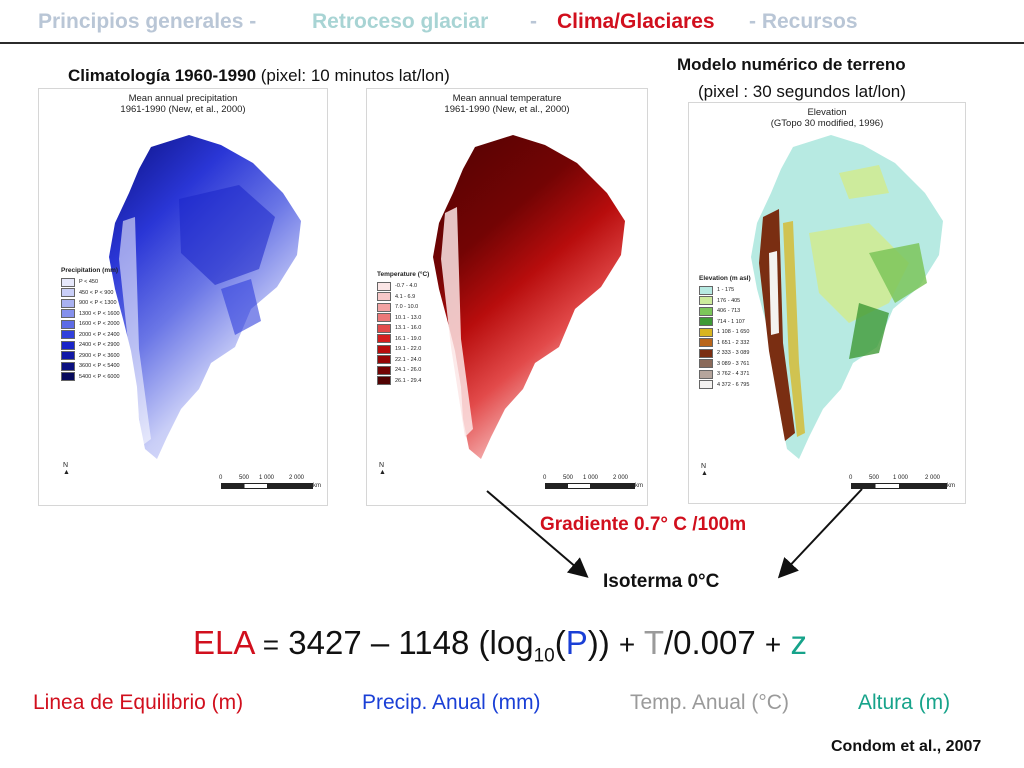 The image size is (1024, 768). I want to click on legend-row: 10.1 - 13.0, so click(403, 318).